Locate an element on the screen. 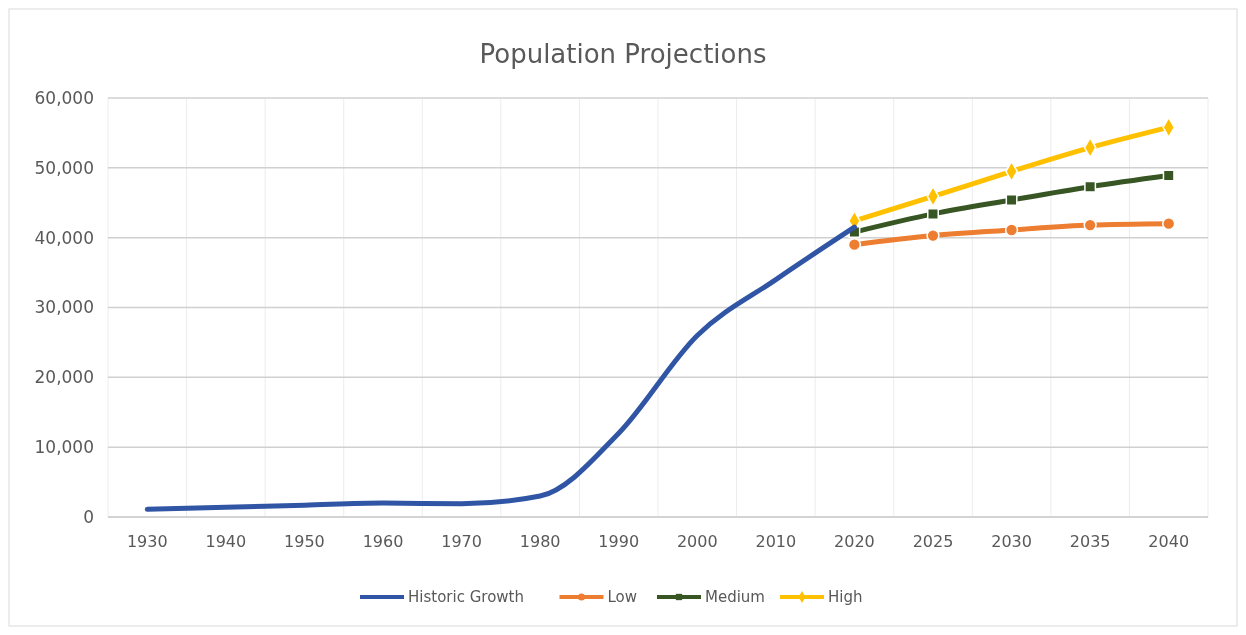 Image resolution: width=1246 pixels, height=635 pixels. x-tick-label: 2010 is located at coordinates (776, 541).